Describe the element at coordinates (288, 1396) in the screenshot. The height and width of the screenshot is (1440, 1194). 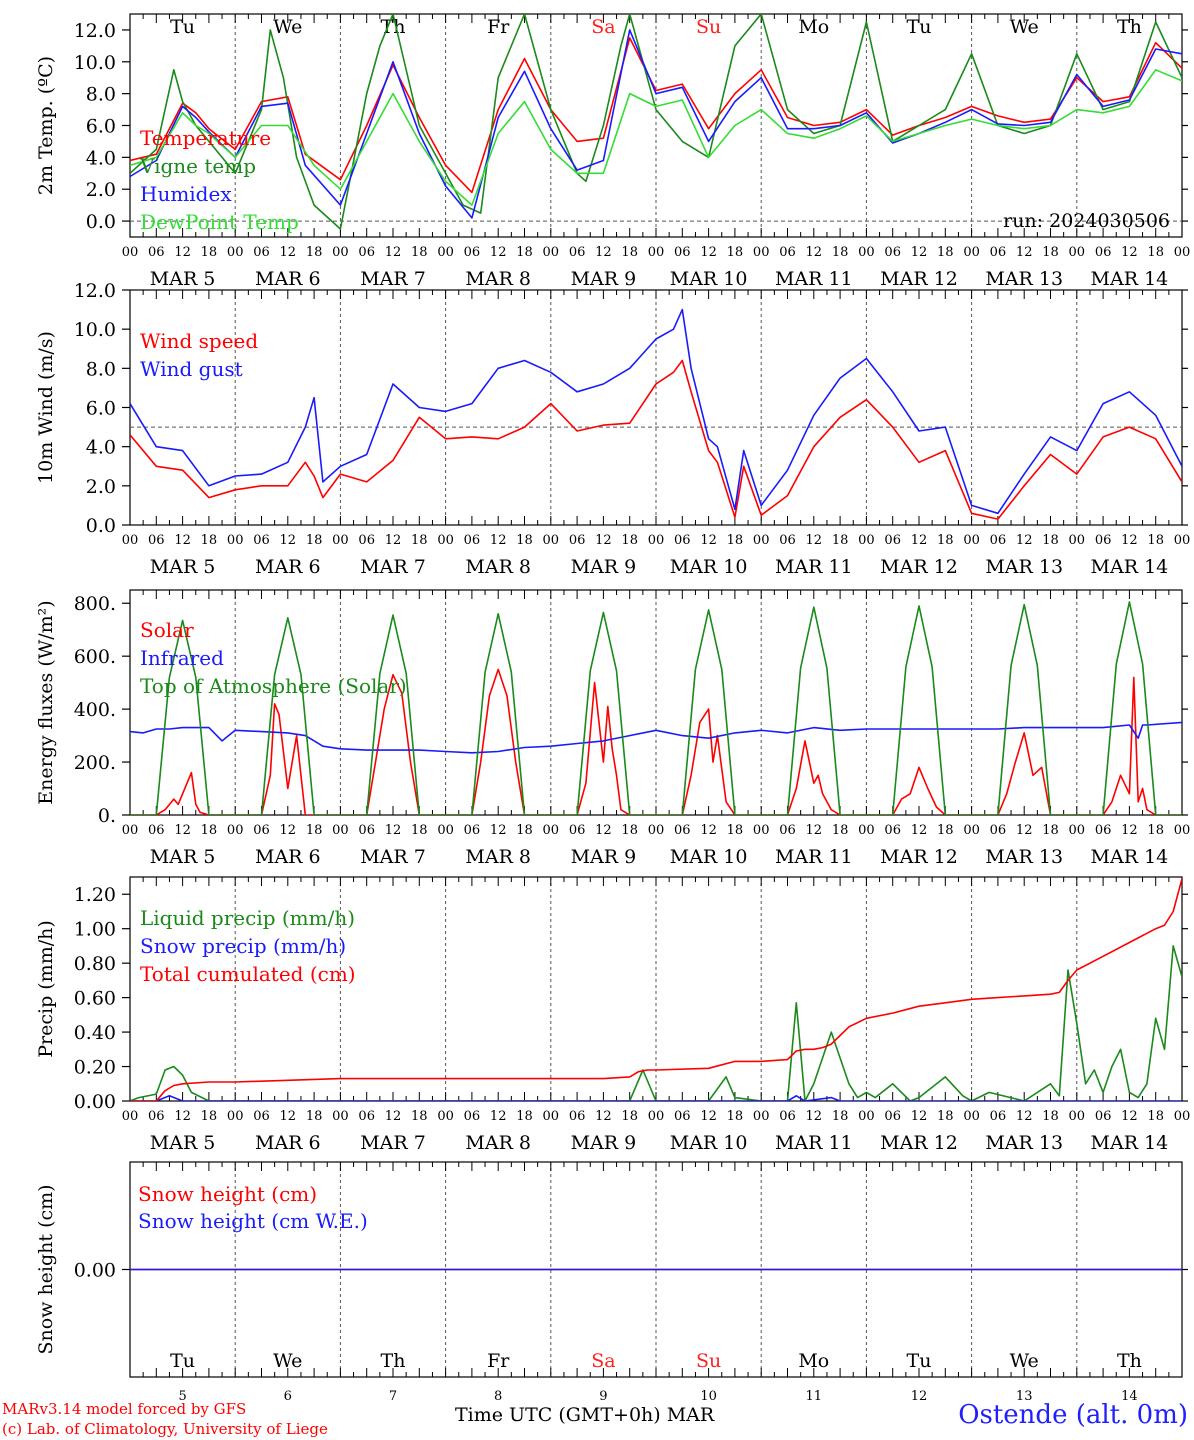
I see `day-number-label: 6` at that location.